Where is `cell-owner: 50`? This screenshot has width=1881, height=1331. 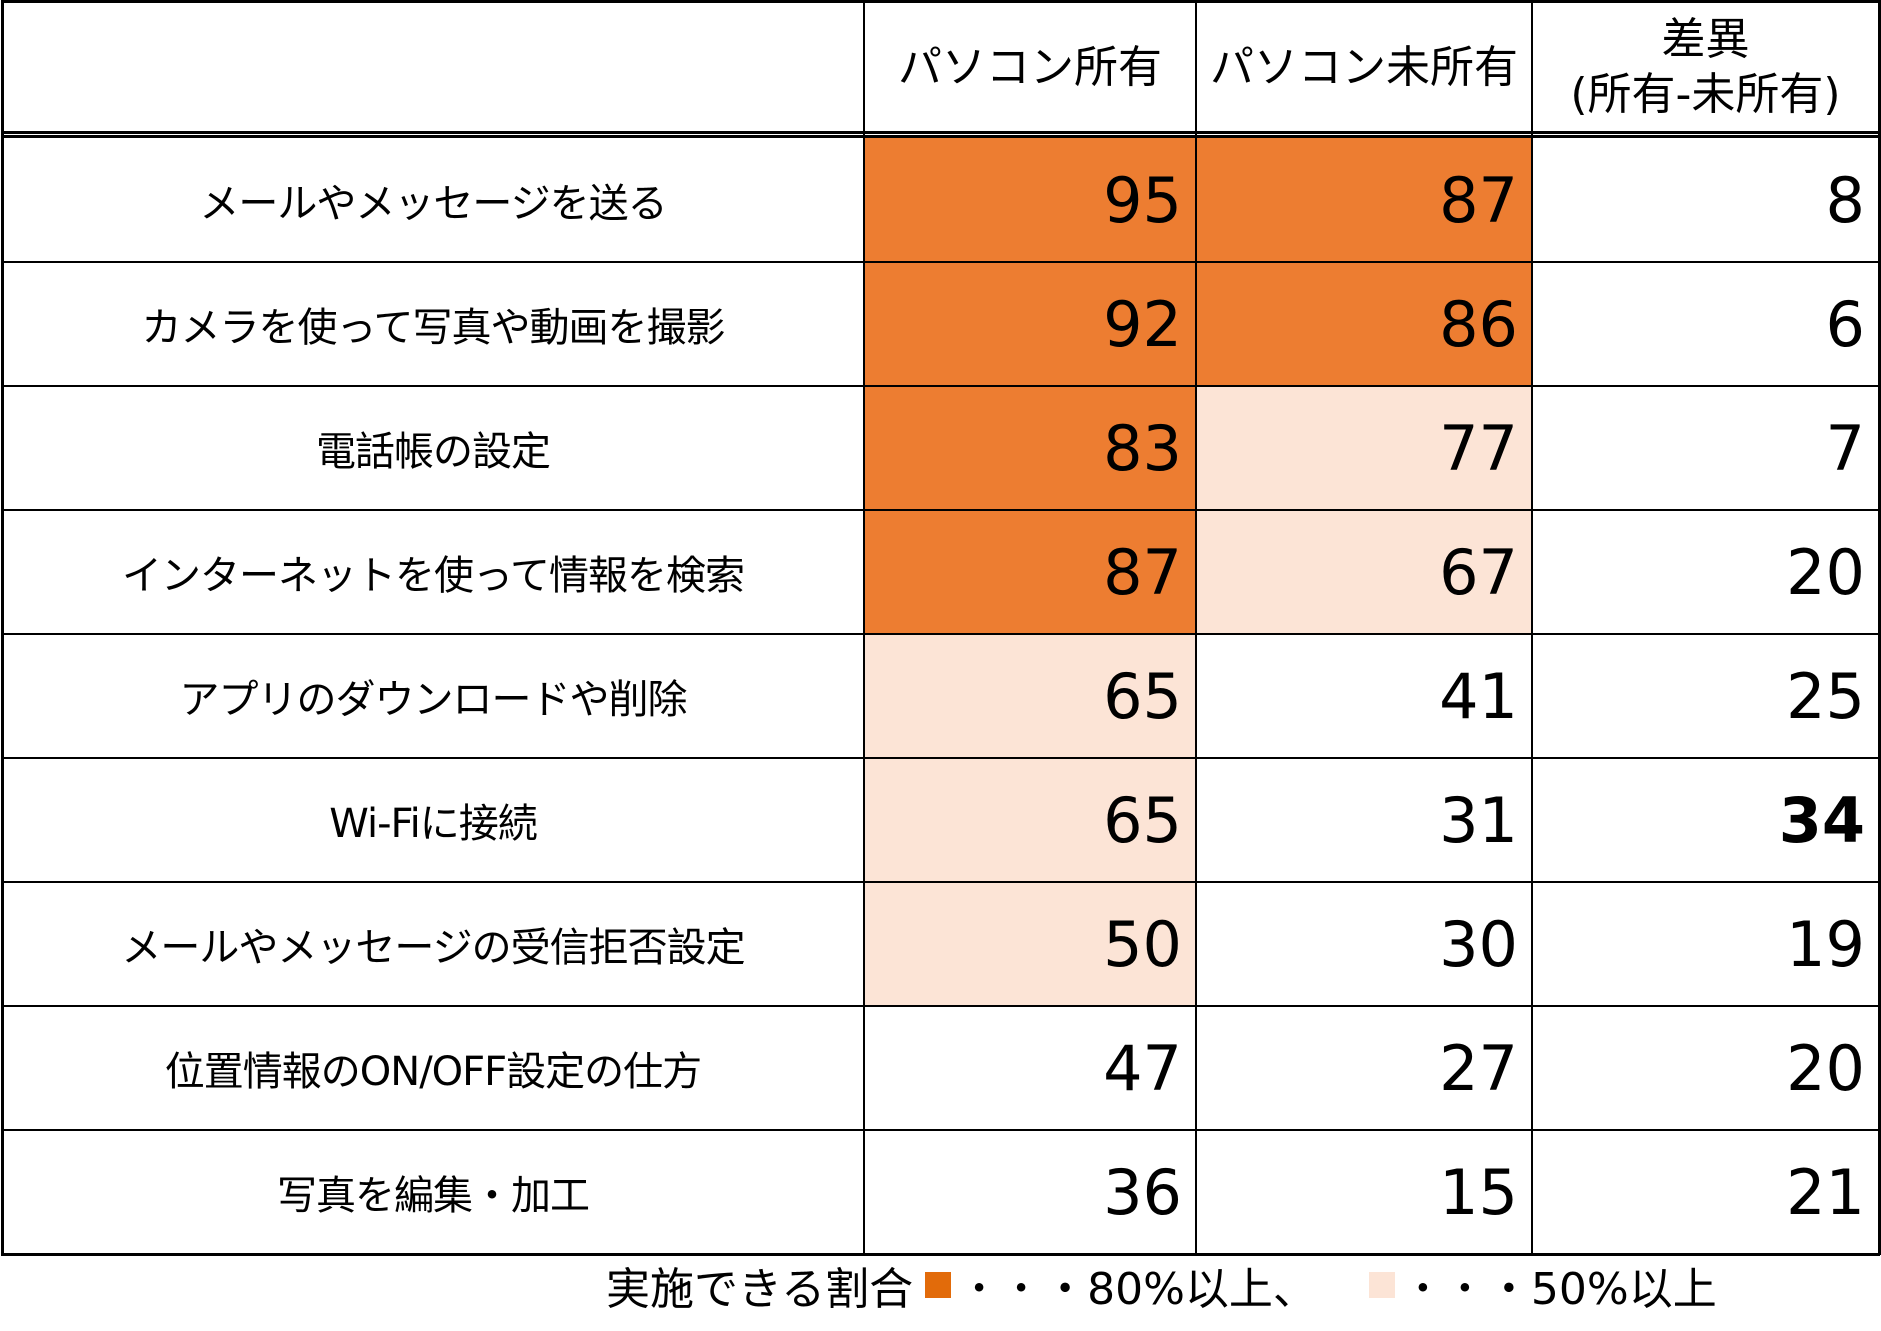
cell-owner: 50 is located at coordinates (1030, 944).